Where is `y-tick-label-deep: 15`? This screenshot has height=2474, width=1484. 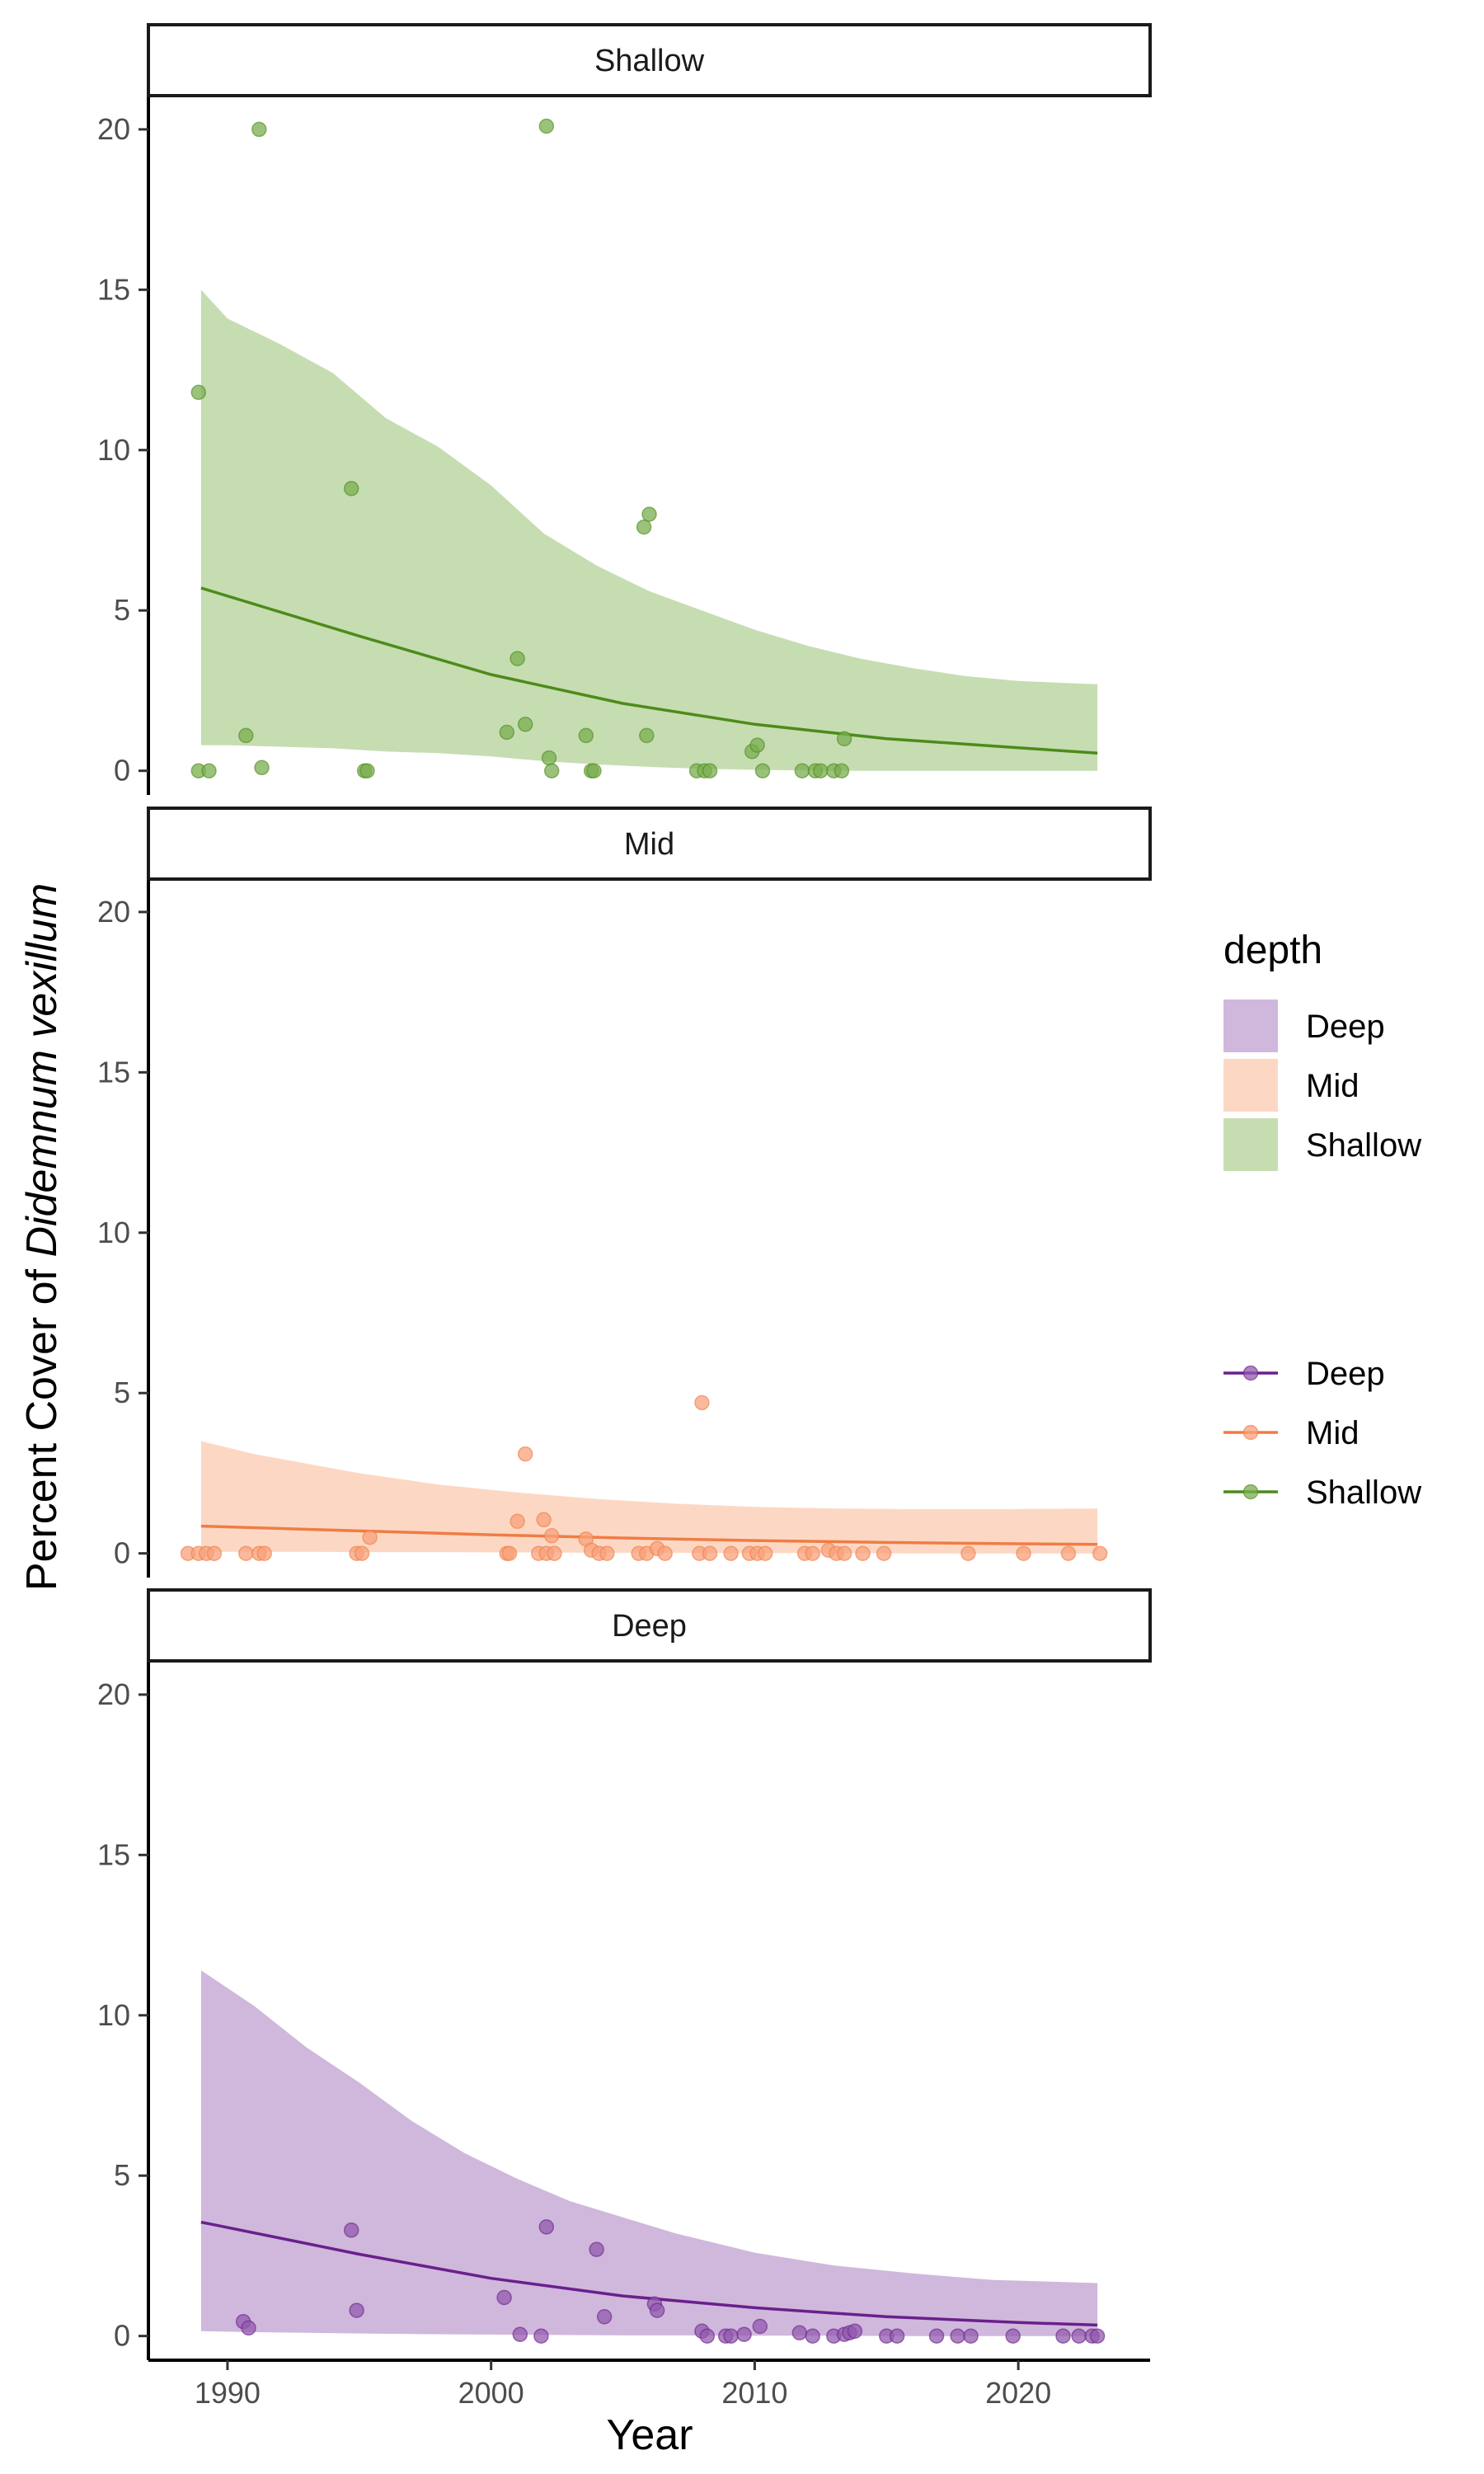
y-tick-label-deep: 15 is located at coordinates (113, 1854).